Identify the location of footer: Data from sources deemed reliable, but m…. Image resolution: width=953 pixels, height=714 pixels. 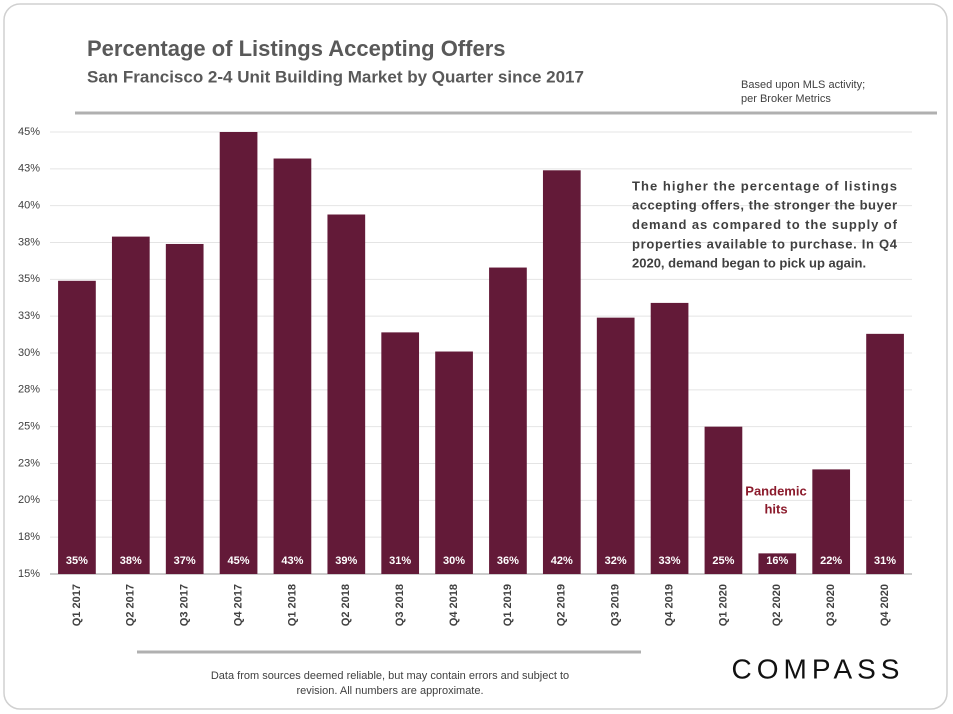
(390, 676).